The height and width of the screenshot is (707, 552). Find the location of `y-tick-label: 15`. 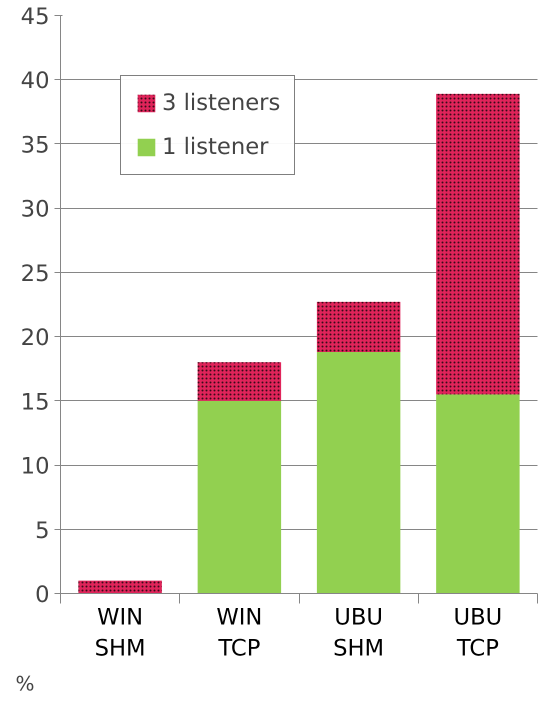

y-tick-label: 15 is located at coordinates (35, 402).